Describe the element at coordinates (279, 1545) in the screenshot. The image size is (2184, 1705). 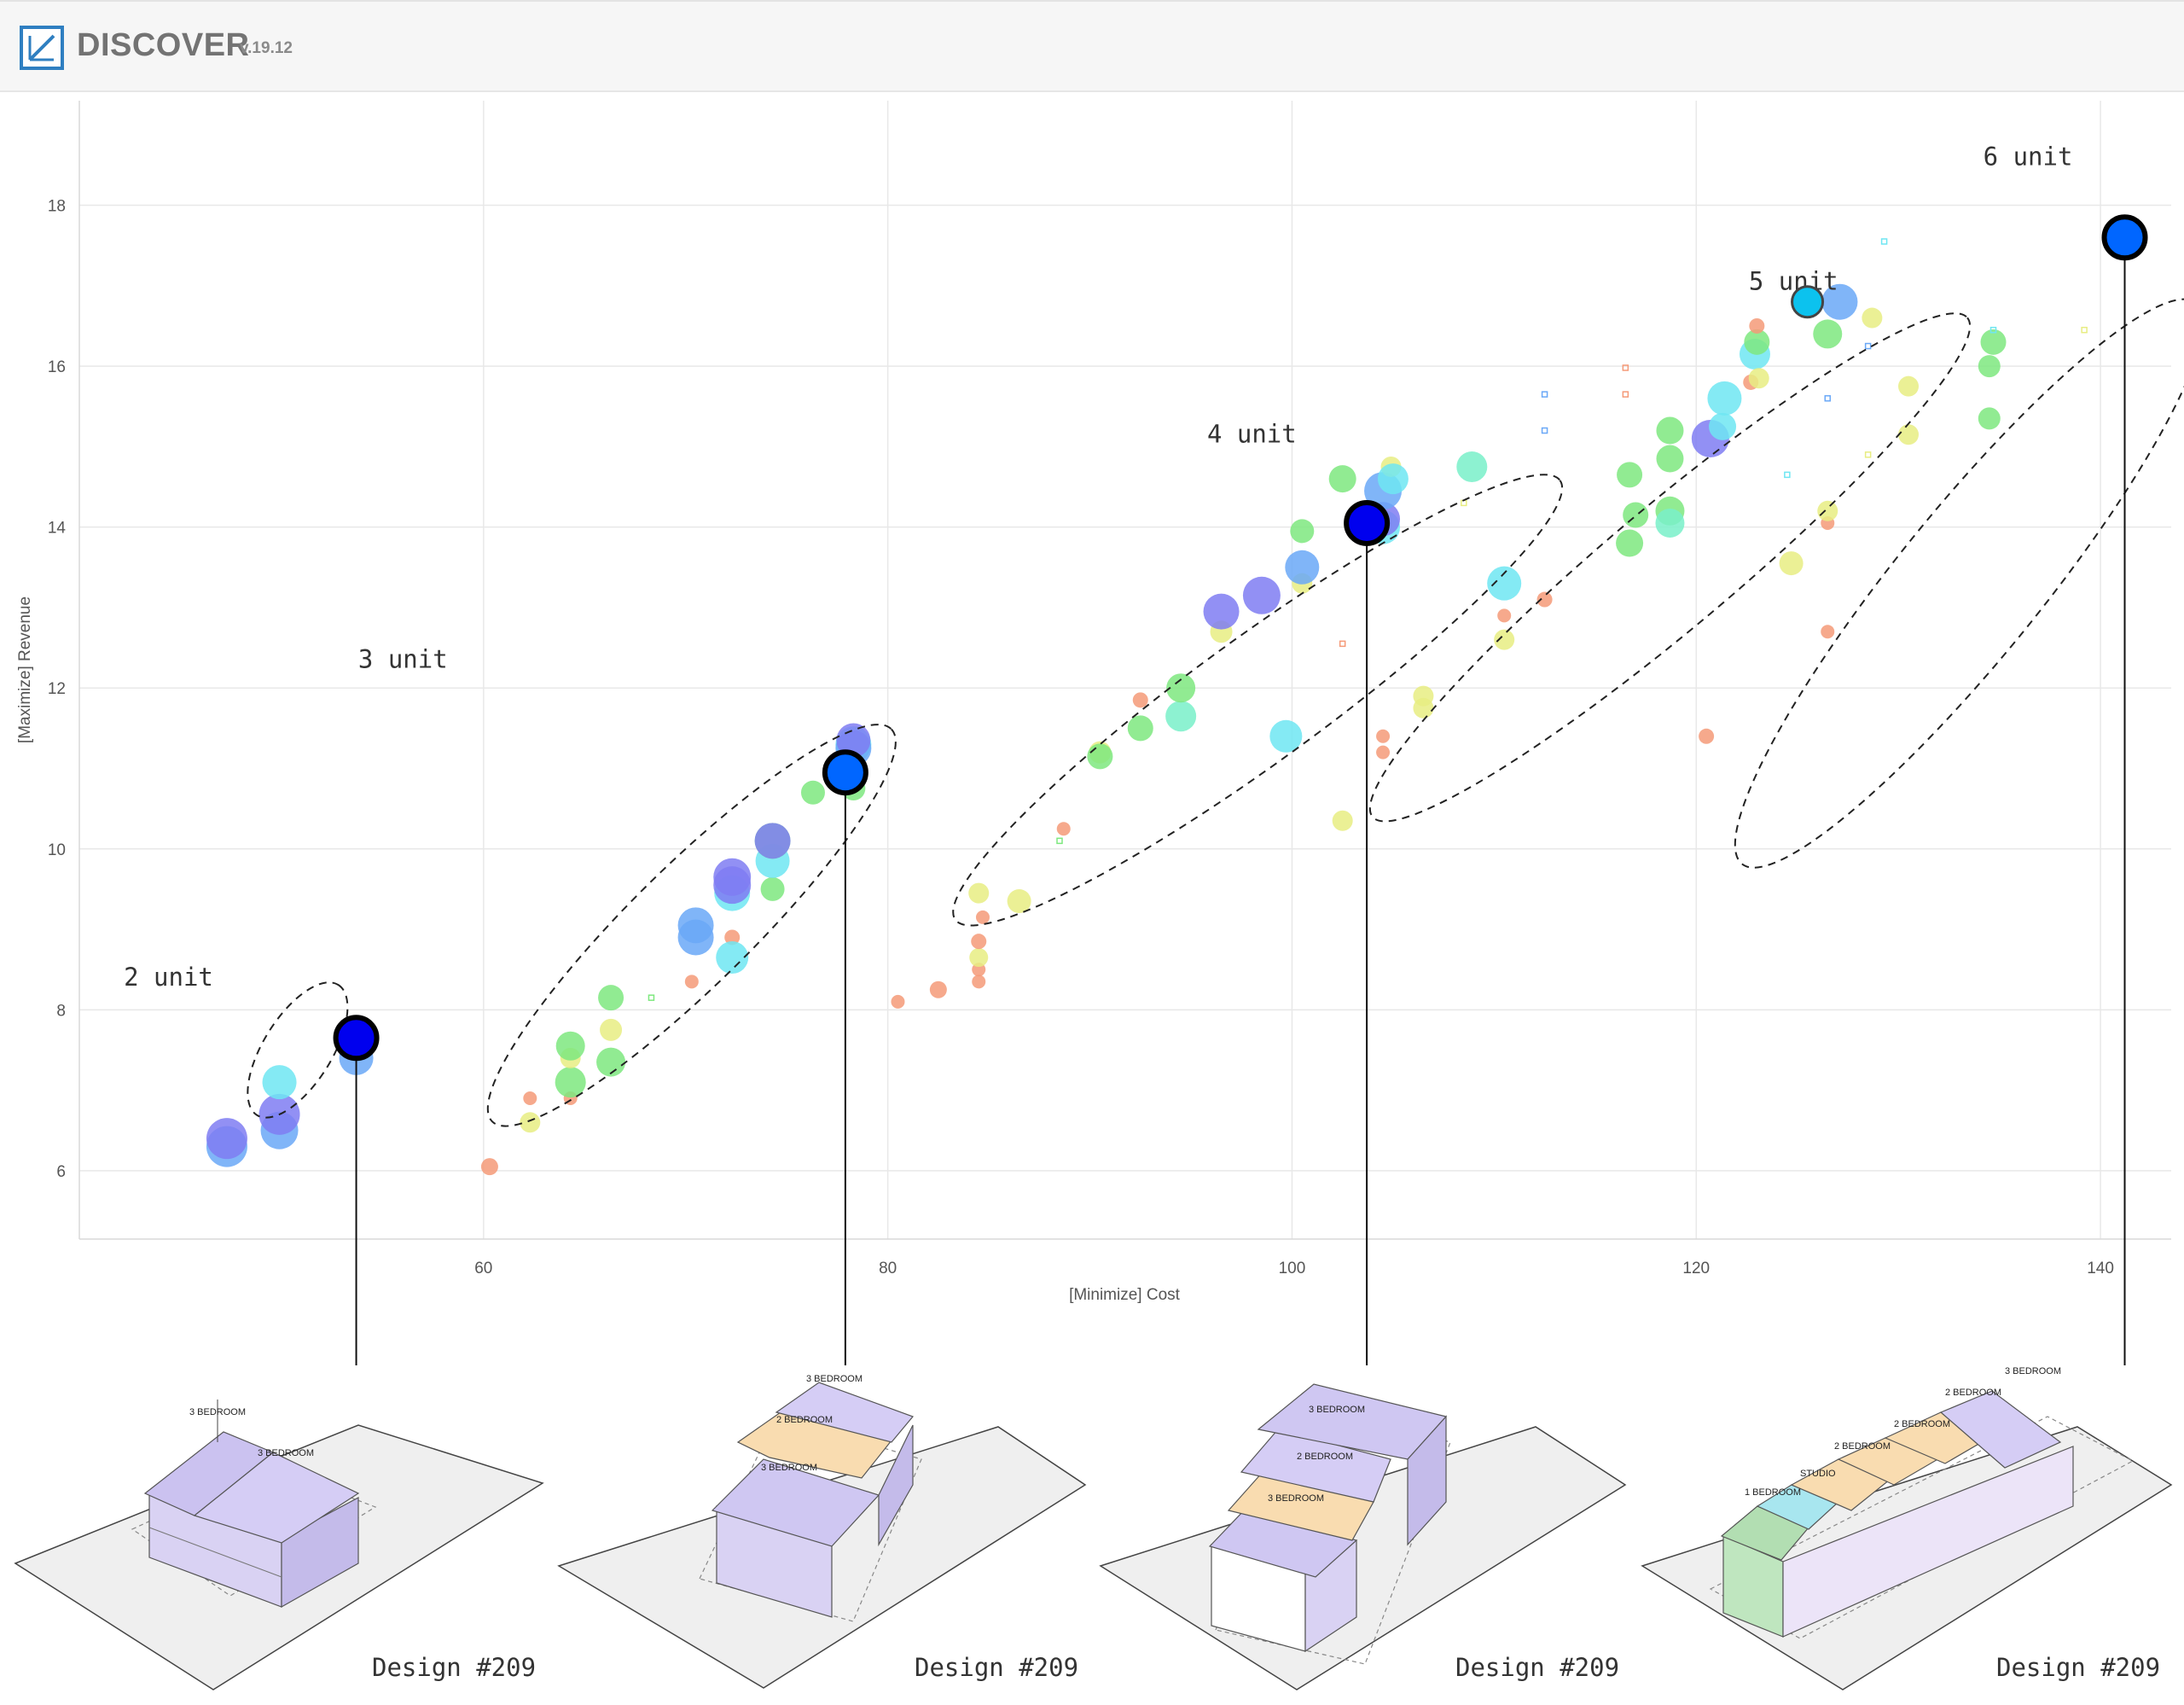
I see `design-model-2-unit: 3 BEDROOM 3 BEDROOM` at that location.